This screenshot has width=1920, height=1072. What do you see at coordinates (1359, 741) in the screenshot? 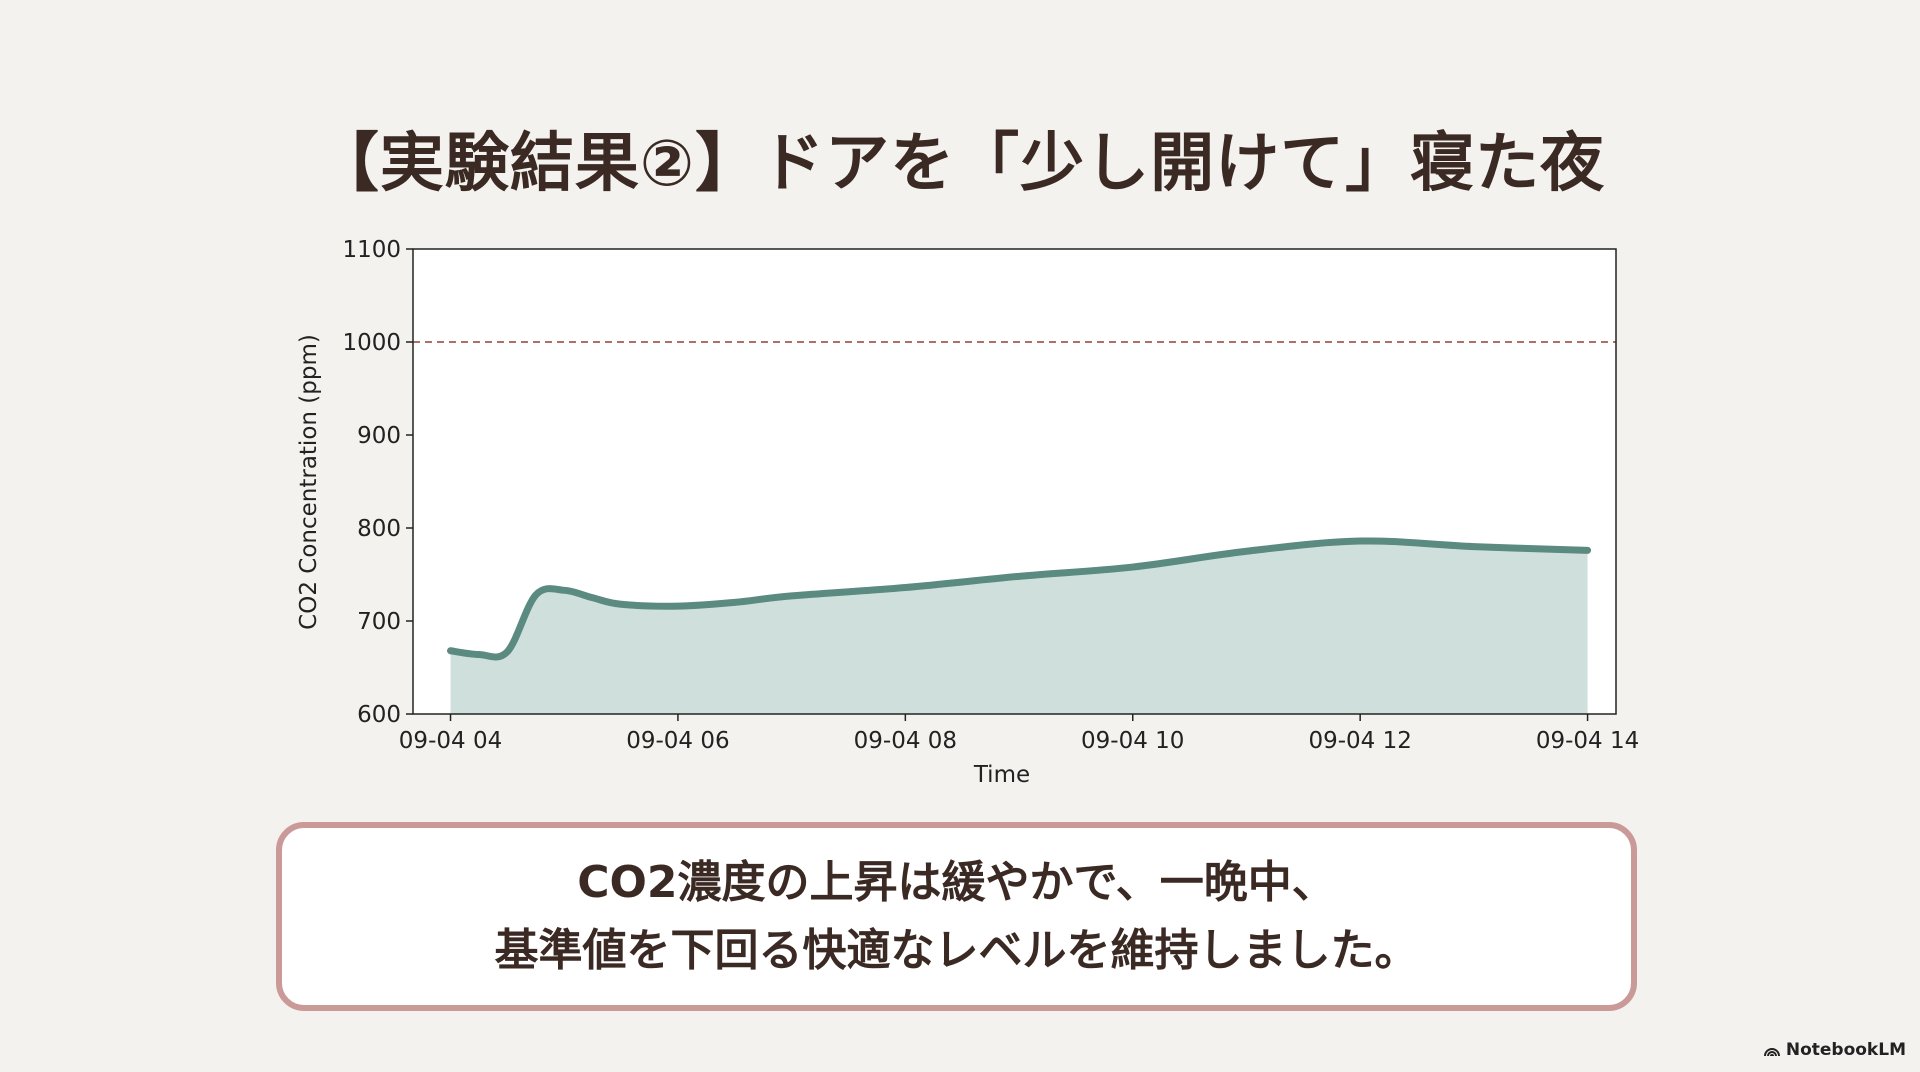
I see `x-tick-label-12: 09-04 12` at bounding box center [1359, 741].